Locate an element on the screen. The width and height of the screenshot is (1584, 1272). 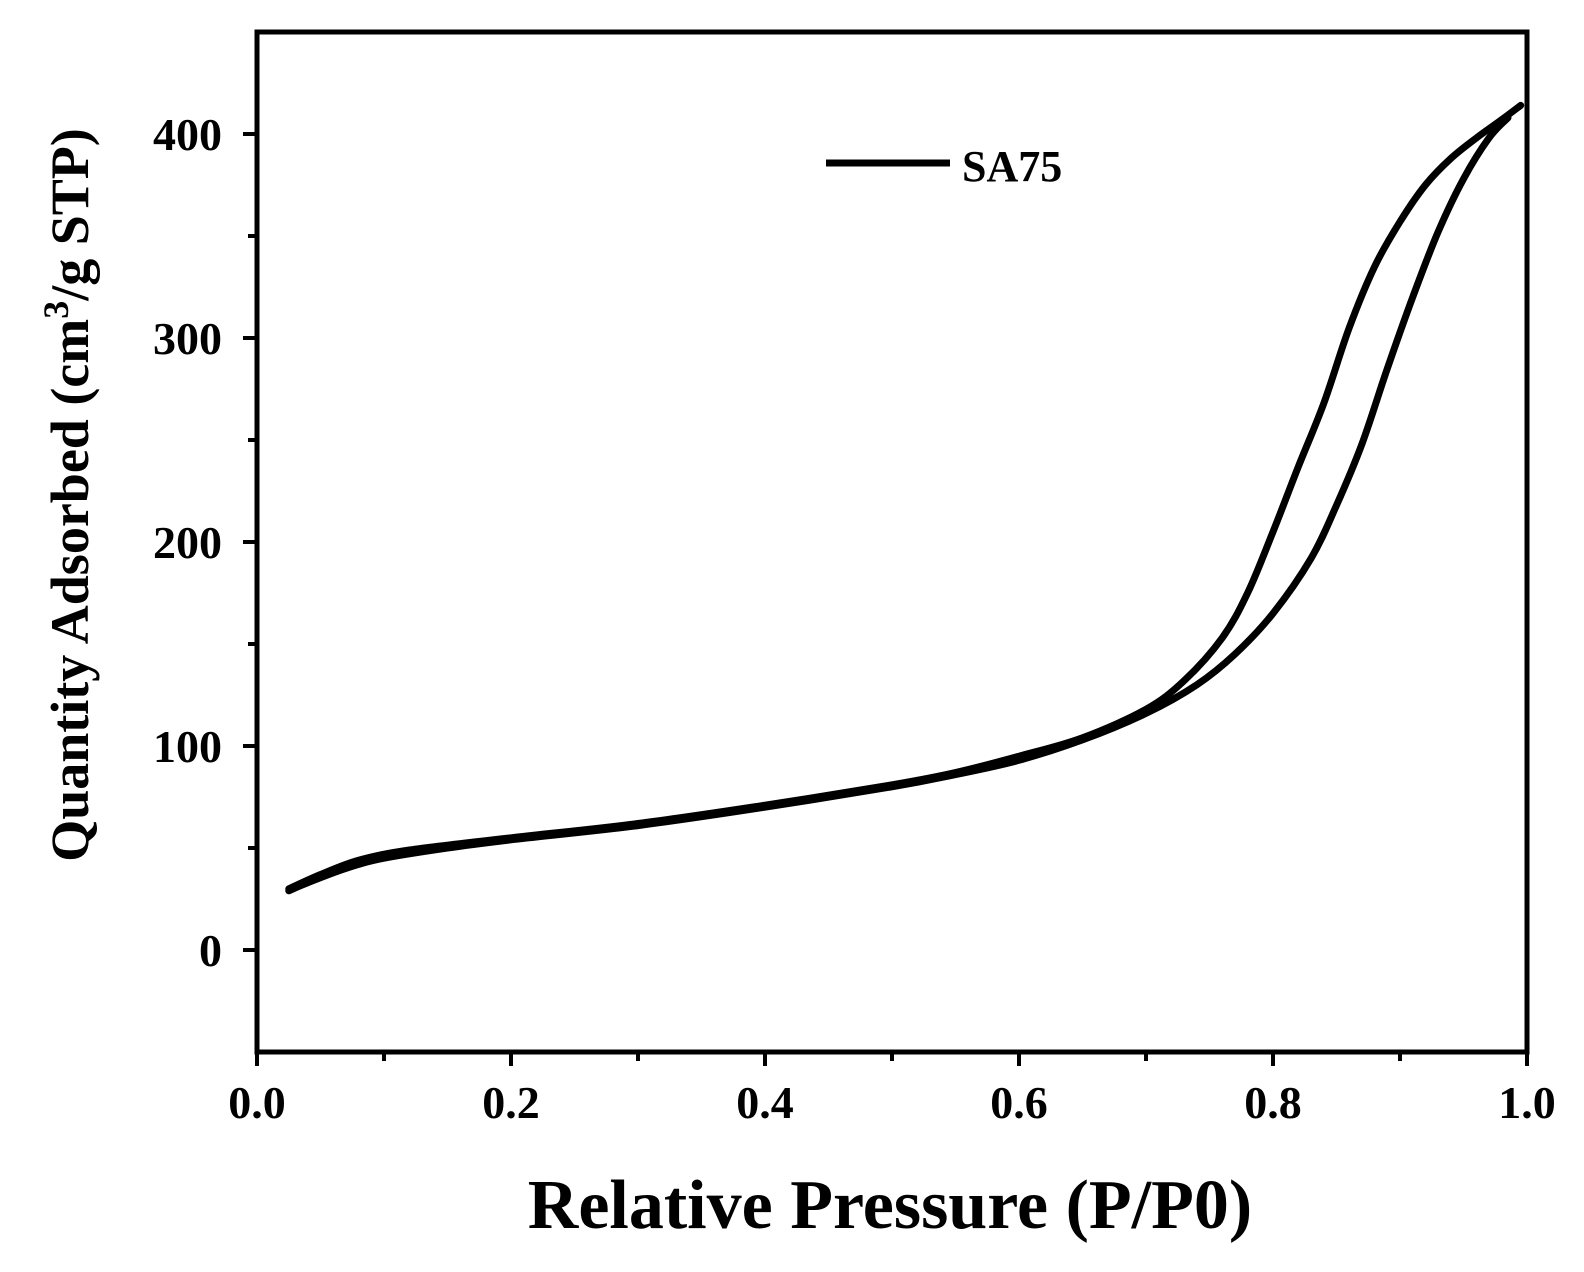
y-axis-ticks: 0 100 200 300 400 is located at coordinates (205, 542).